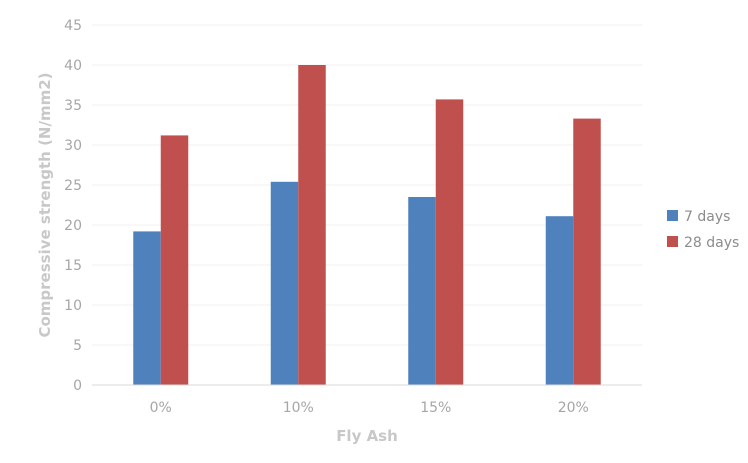 This screenshot has height=463, width=748. What do you see at coordinates (77, 386) in the screenshot?
I see `y-tick-label: 0` at bounding box center [77, 386].